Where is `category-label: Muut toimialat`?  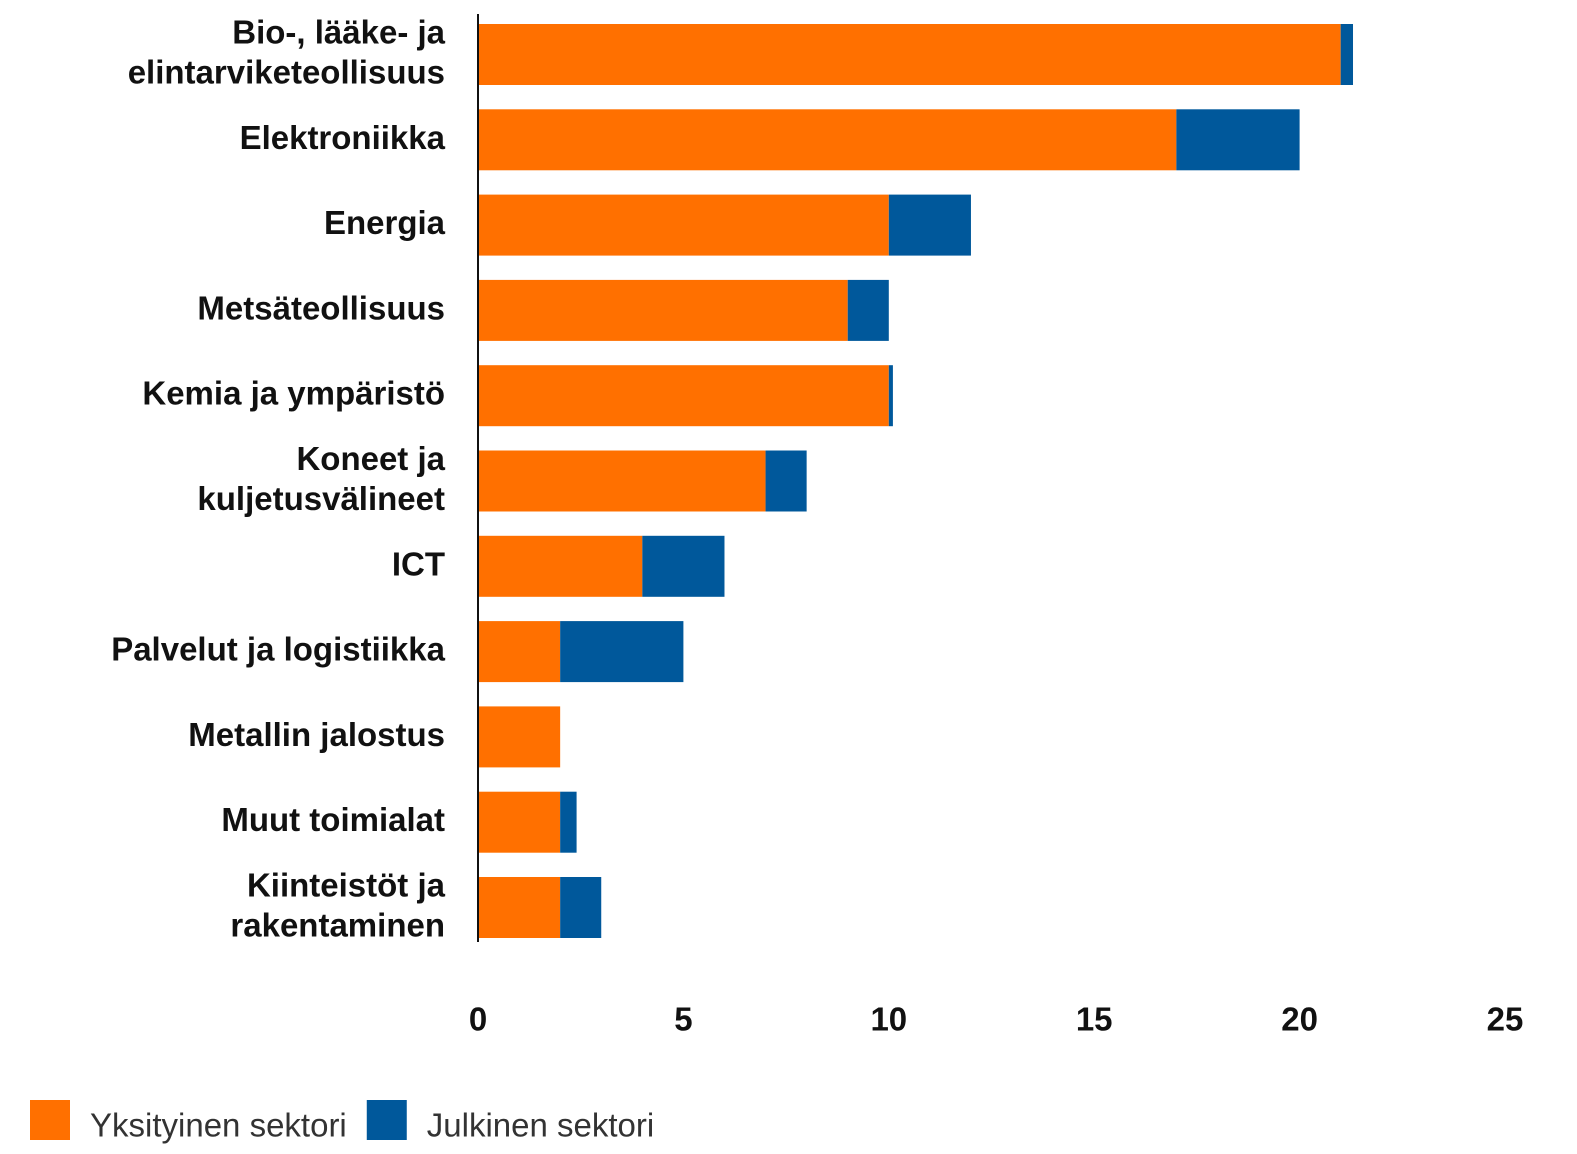
category-label: Muut toimialat is located at coordinates (333, 819).